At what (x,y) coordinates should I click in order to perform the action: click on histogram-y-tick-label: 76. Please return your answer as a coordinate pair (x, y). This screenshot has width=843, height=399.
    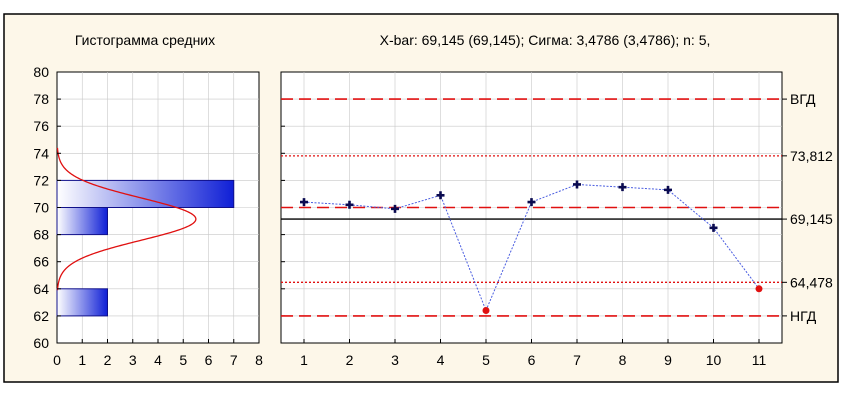
    Looking at the image, I should click on (41, 126).